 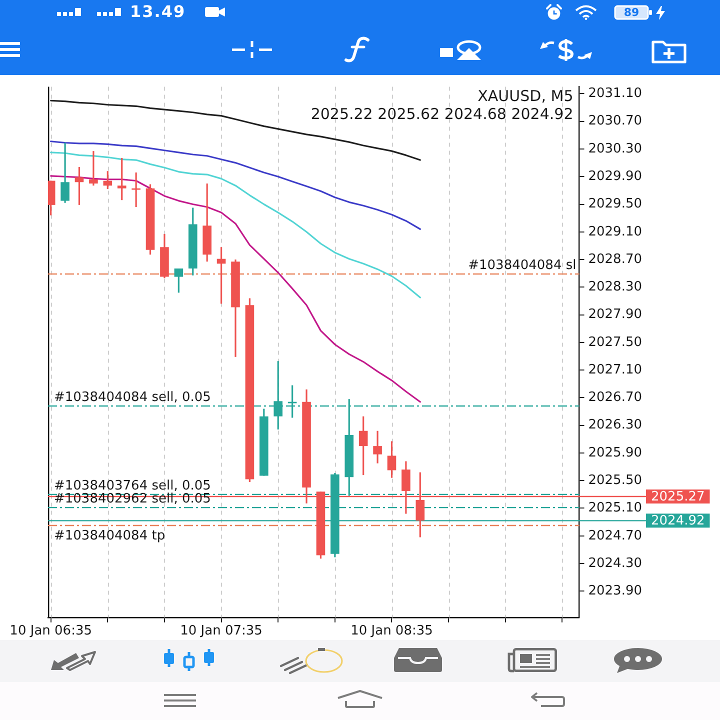 I want to click on ref-line-label: 2024.92, so click(x=678, y=521).